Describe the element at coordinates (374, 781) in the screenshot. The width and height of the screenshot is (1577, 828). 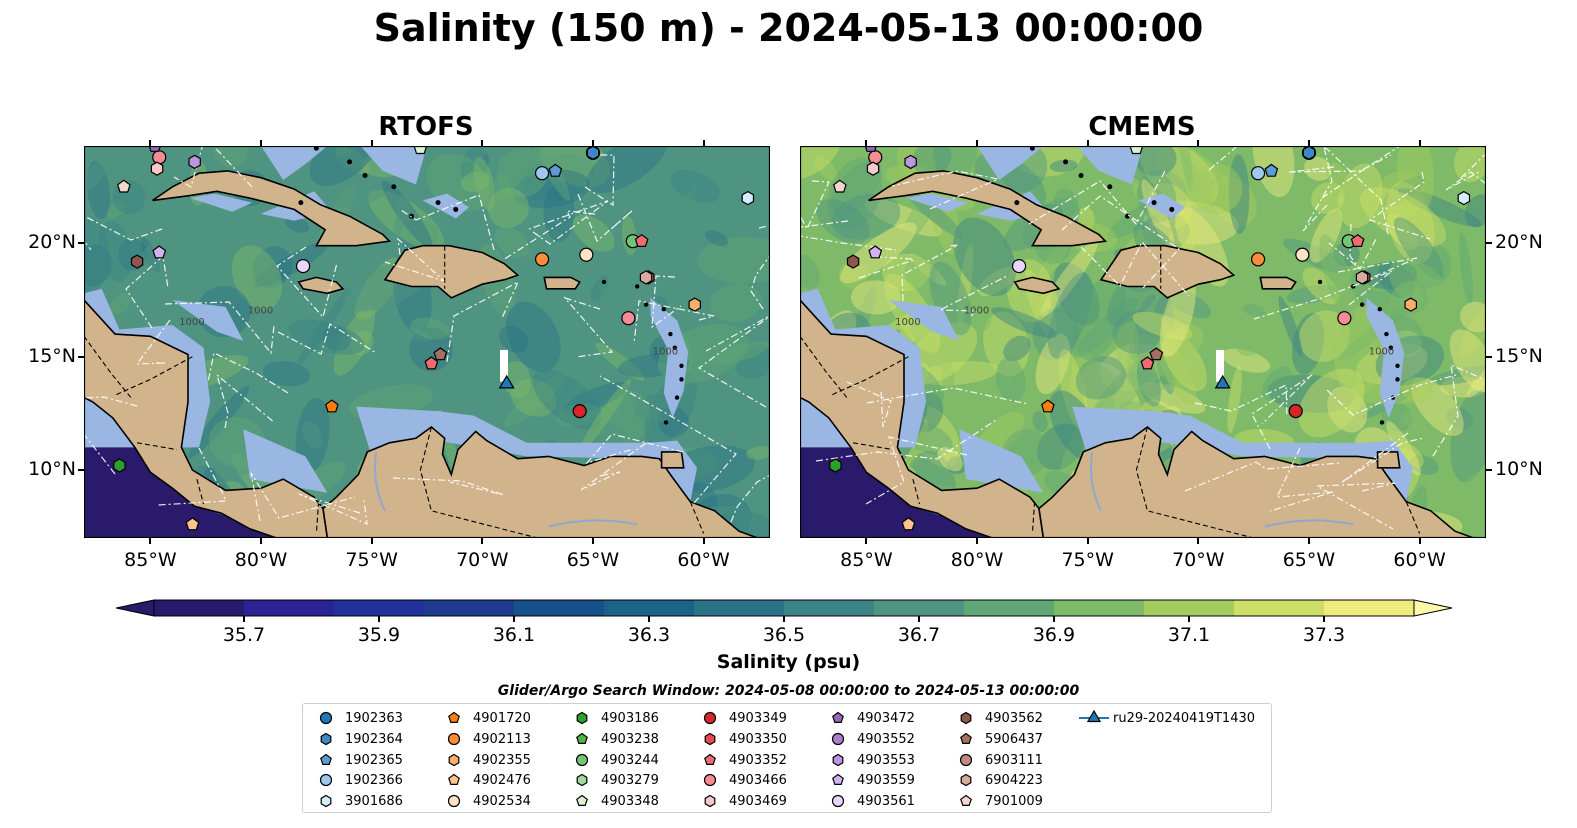
I see `legend-label: 1902366` at that location.